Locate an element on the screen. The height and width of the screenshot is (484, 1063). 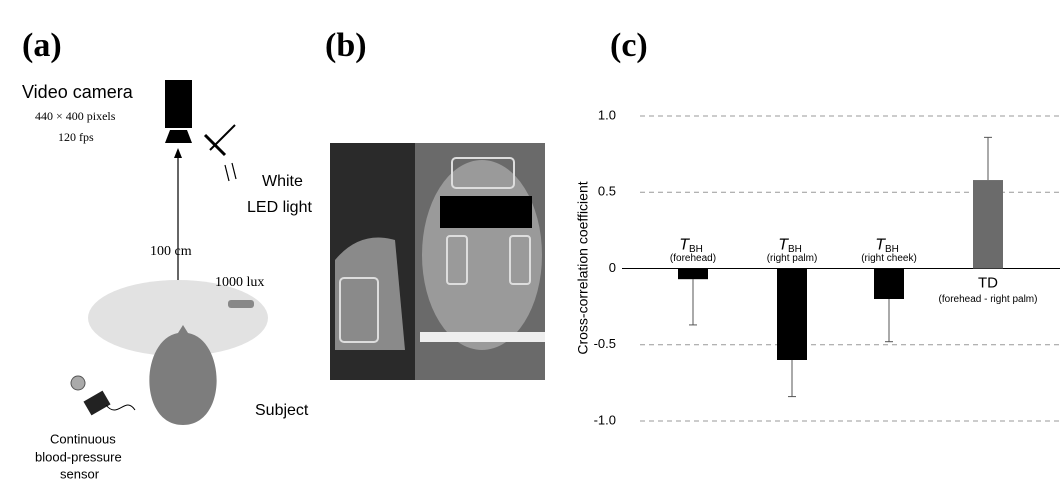
y-tick-label: 0.5 is located at coordinates (607, 191).